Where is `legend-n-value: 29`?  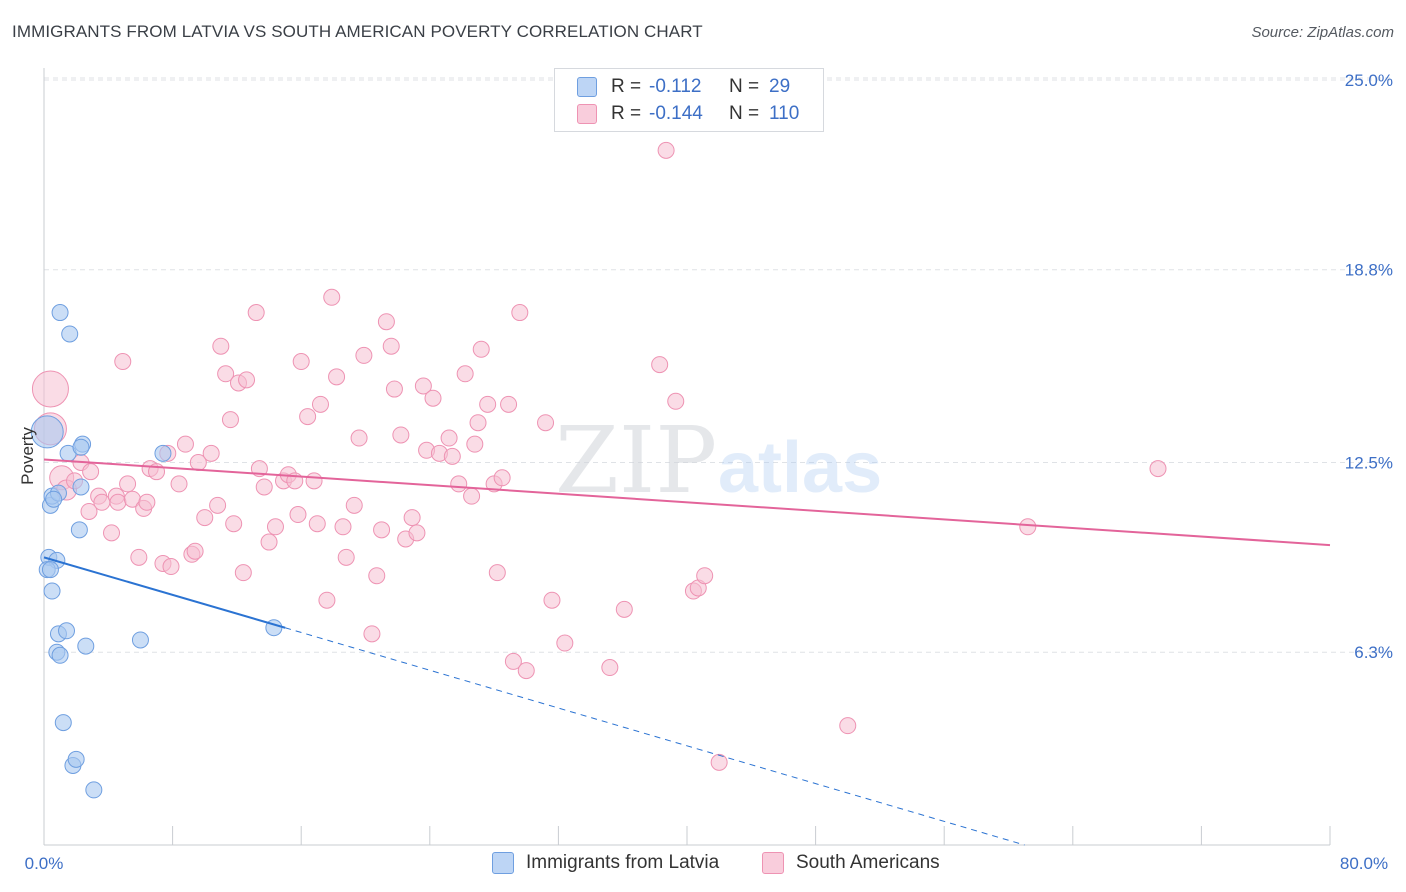
legend-n-value: 29 is located at coordinates (780, 86).